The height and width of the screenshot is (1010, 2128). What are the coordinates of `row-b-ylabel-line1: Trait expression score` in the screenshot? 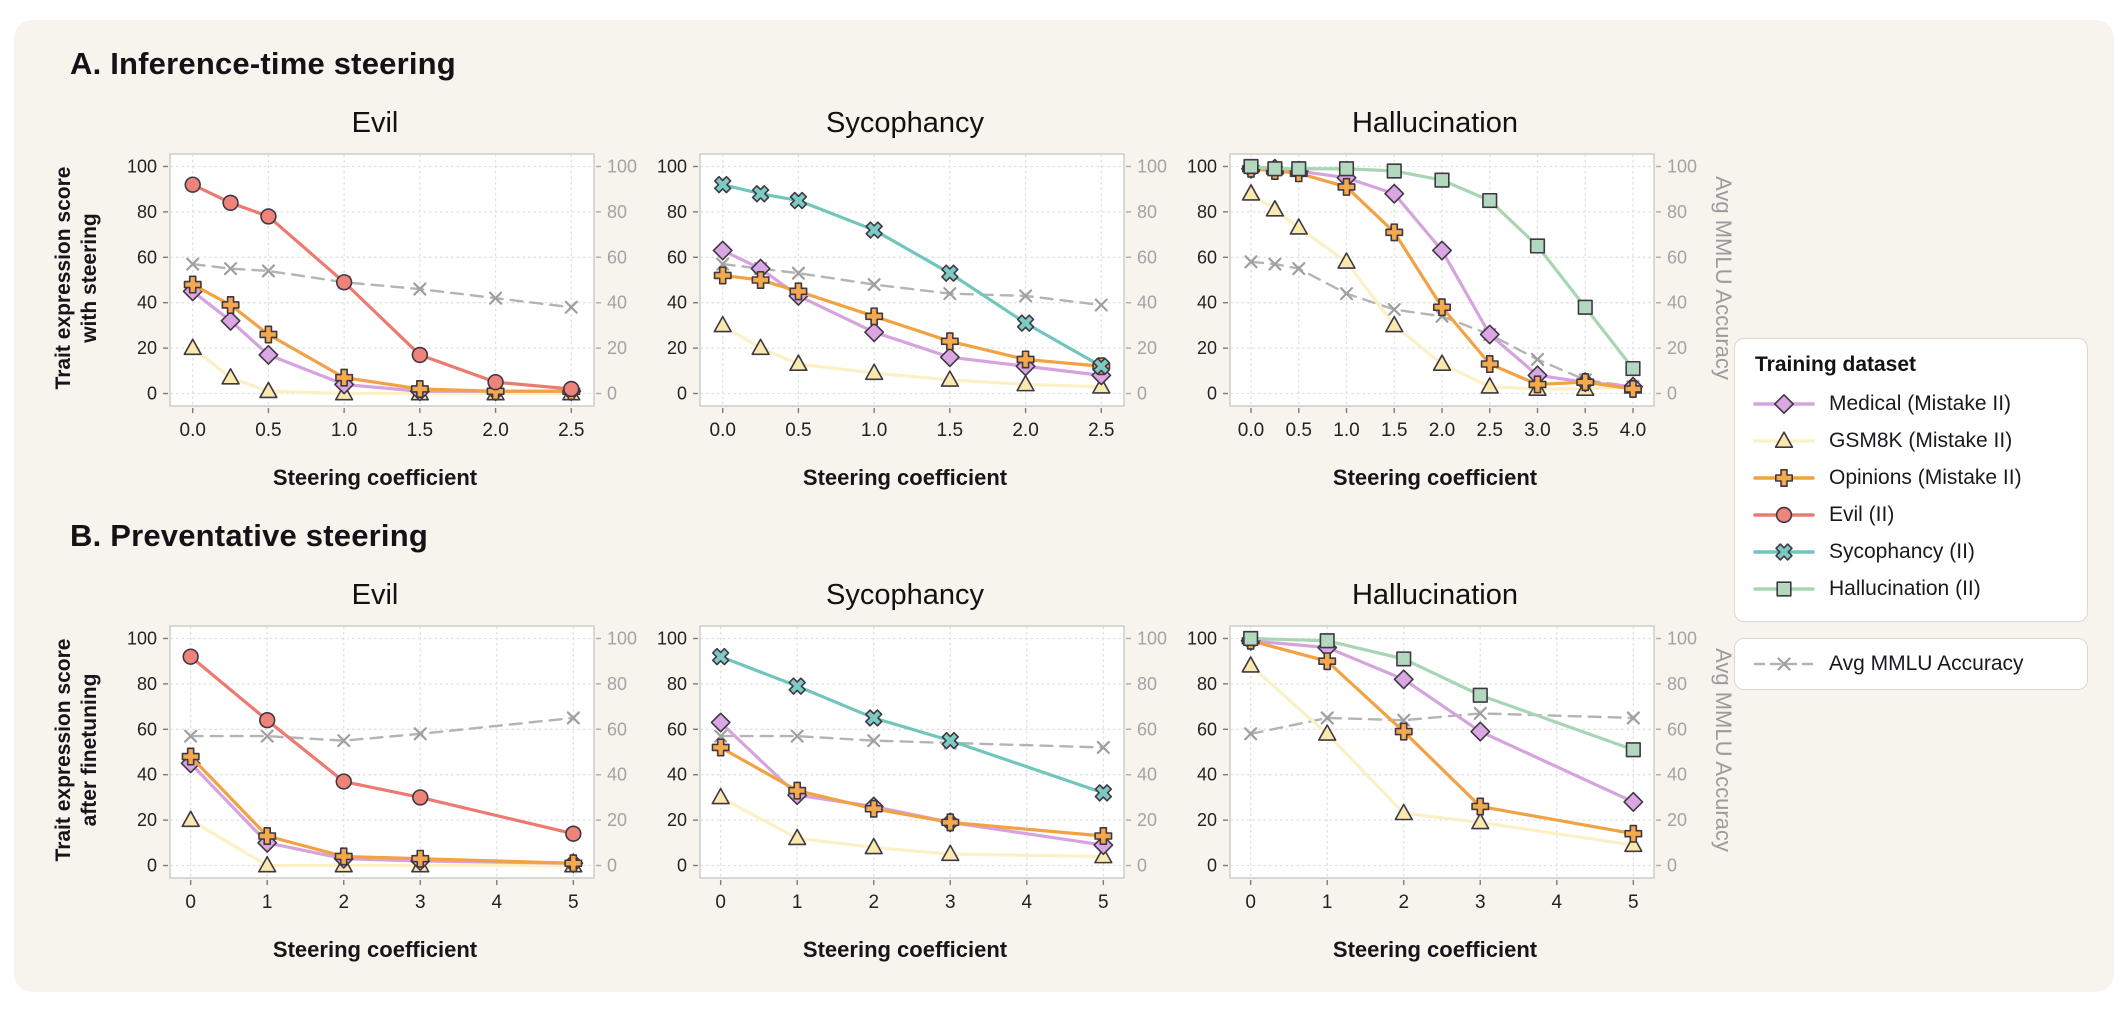 It's located at (63, 750).